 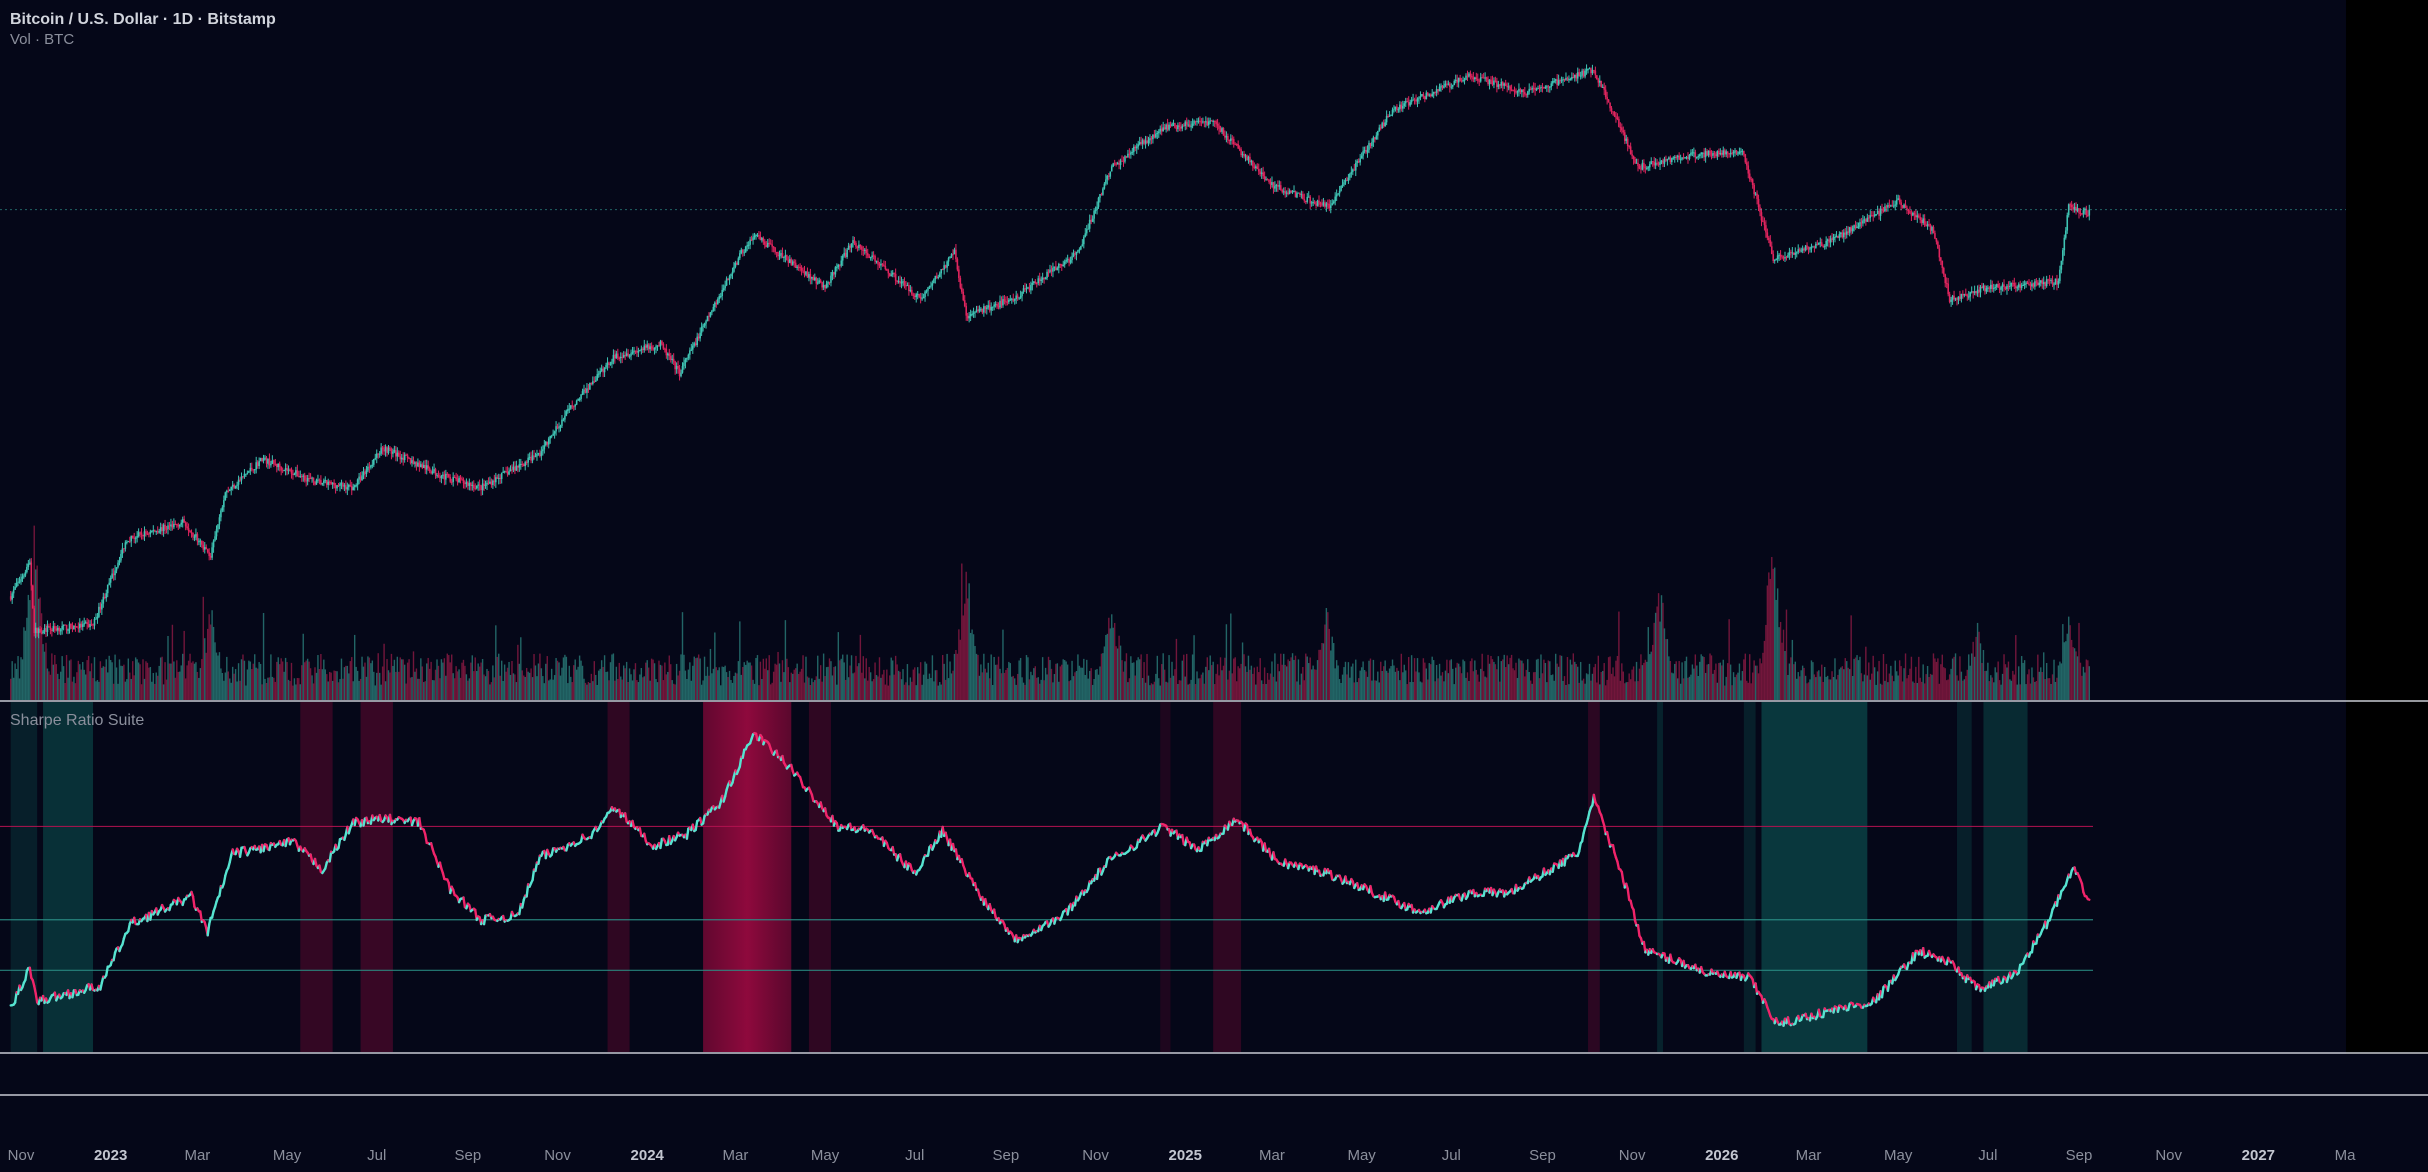 I want to click on symbol-title: Bitcoin / U.S. Dollar · 1D · Bitstamp, so click(x=143, y=19).